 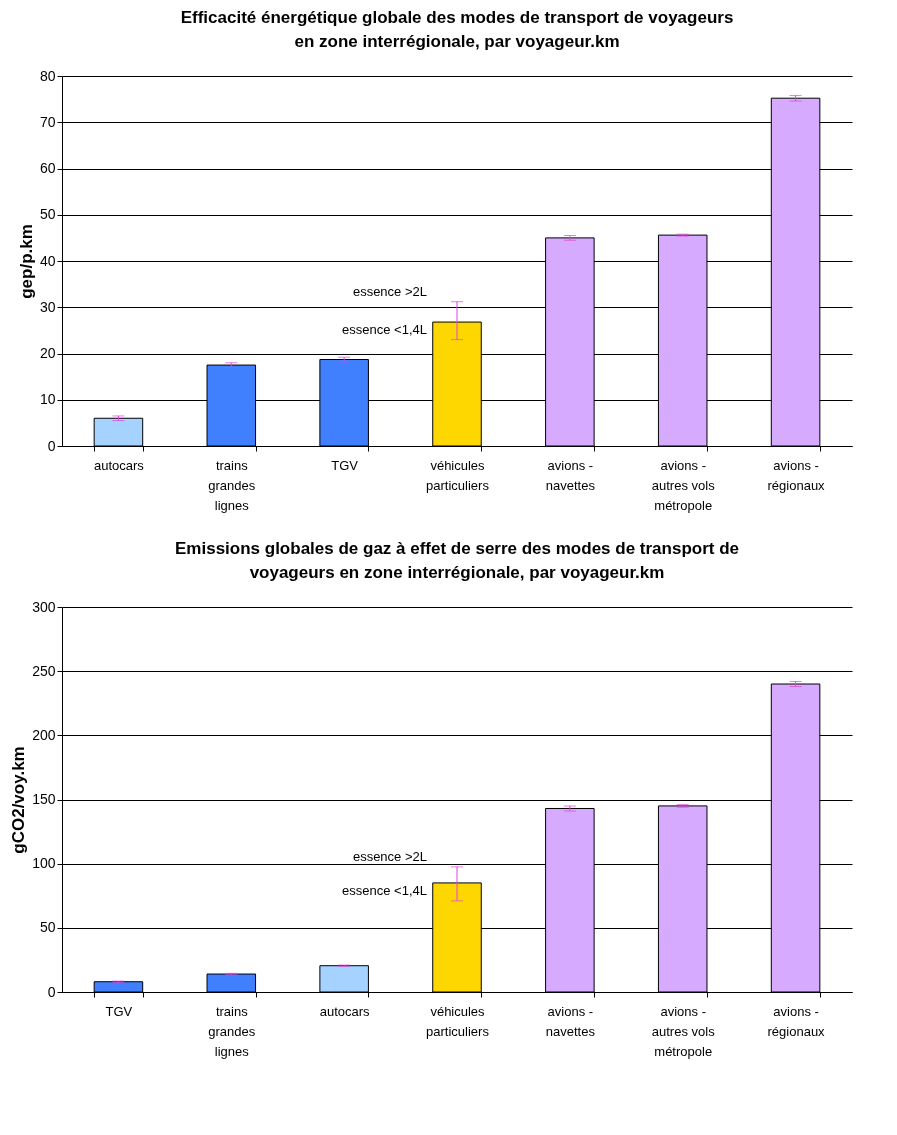 What do you see at coordinates (457, 29) in the screenshot?
I see `chart-title: Efficacité énergétique globale des modes de transport de voyageurs en zone interrégionale, par voyageur.km` at bounding box center [457, 29].